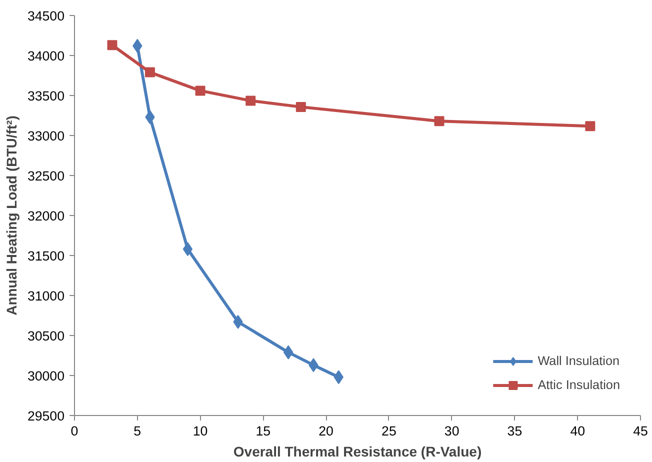 Image resolution: width=652 pixels, height=462 pixels. Describe the element at coordinates (640, 431) in the screenshot. I see `x-tick-label: 45` at that location.